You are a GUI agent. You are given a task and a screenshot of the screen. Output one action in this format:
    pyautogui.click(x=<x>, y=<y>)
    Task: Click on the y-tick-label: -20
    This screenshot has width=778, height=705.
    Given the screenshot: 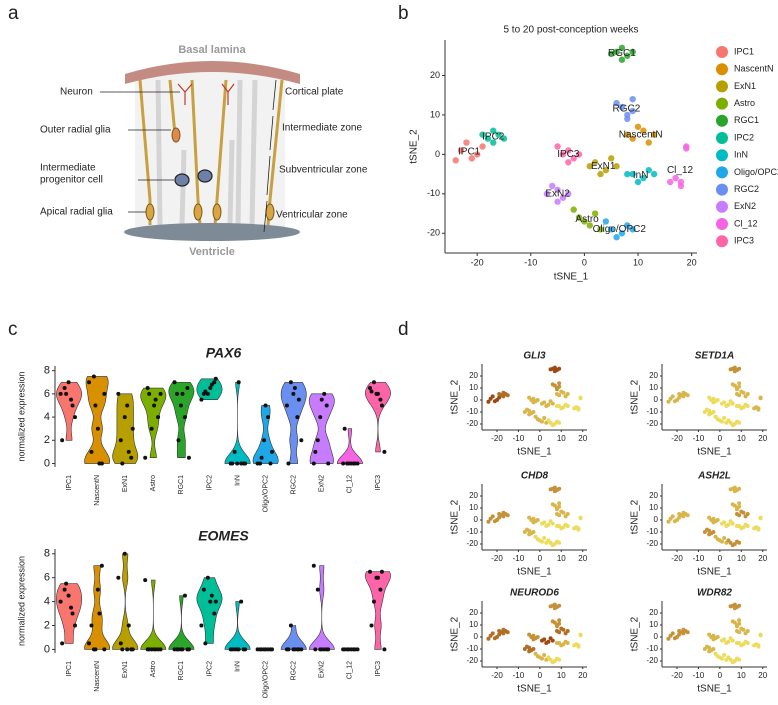 What is the action you would take?
    pyautogui.click(x=433, y=233)
    